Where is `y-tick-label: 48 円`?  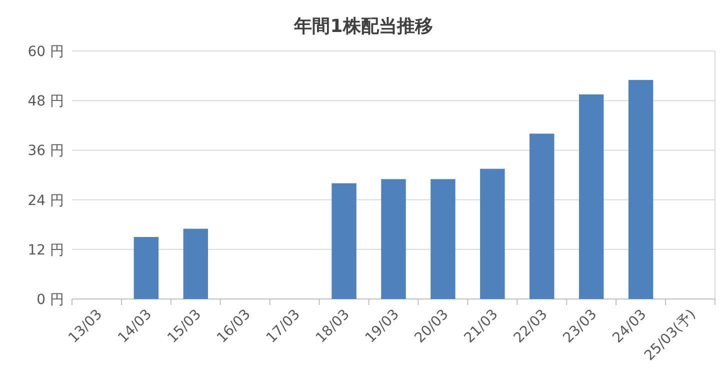 y-tick-label: 48 円 is located at coordinates (46, 102).